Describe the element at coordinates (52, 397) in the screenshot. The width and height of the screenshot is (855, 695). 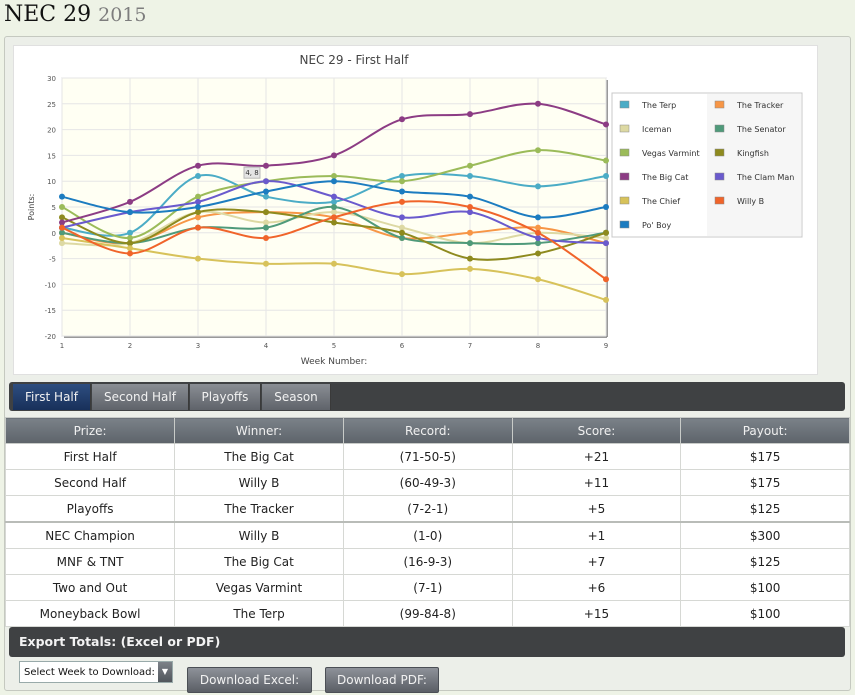
I see `tab-first-half: First Half` at that location.